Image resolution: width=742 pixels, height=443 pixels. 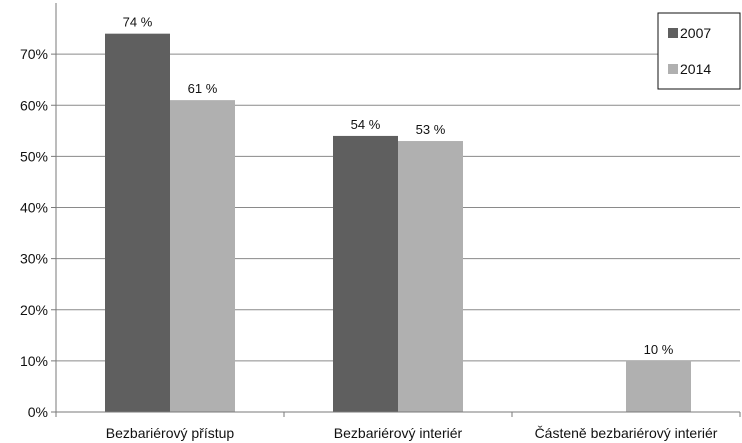 What do you see at coordinates (398, 433) in the screenshot?
I see `category-label: Bezbariérový interiér` at bounding box center [398, 433].